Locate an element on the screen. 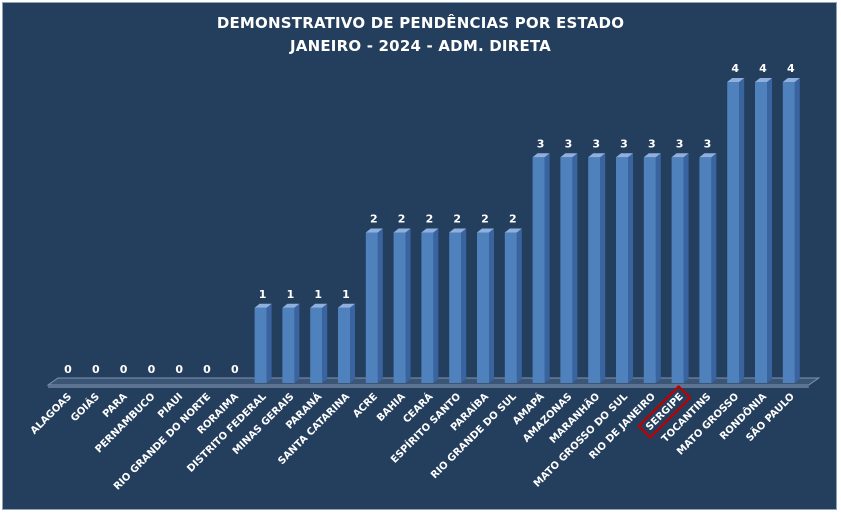 This screenshot has height=514, width=841. chart-title: DEMONSTRATIVO DE PENDÊNCIAS POR ESTADO is located at coordinates (420, 23).